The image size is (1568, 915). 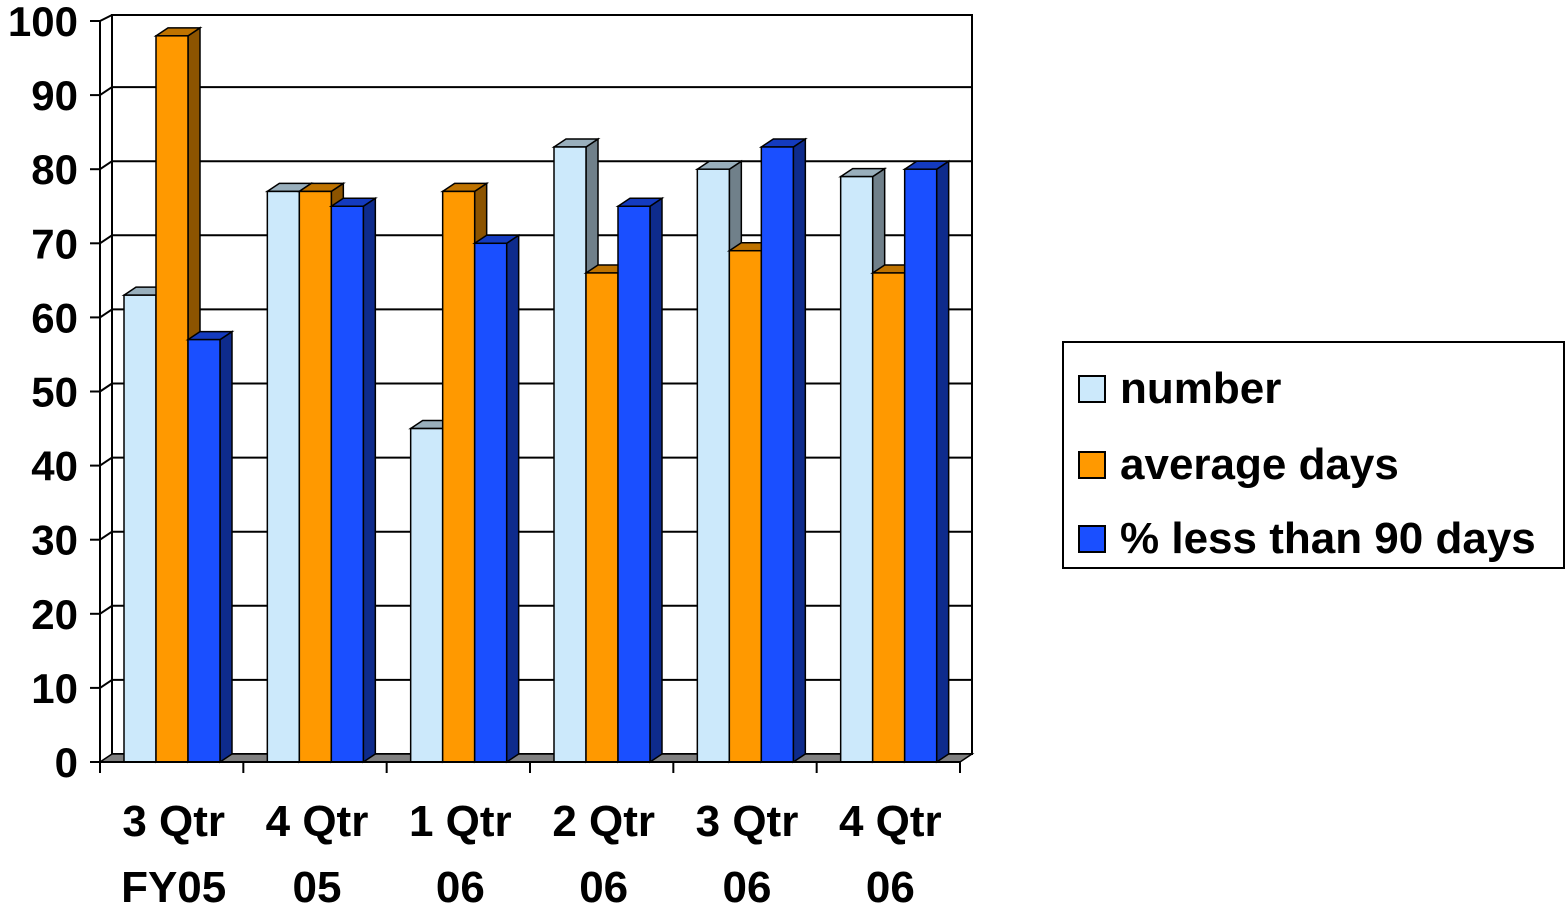 I want to click on y-tick-label: 40, so click(x=54, y=466).